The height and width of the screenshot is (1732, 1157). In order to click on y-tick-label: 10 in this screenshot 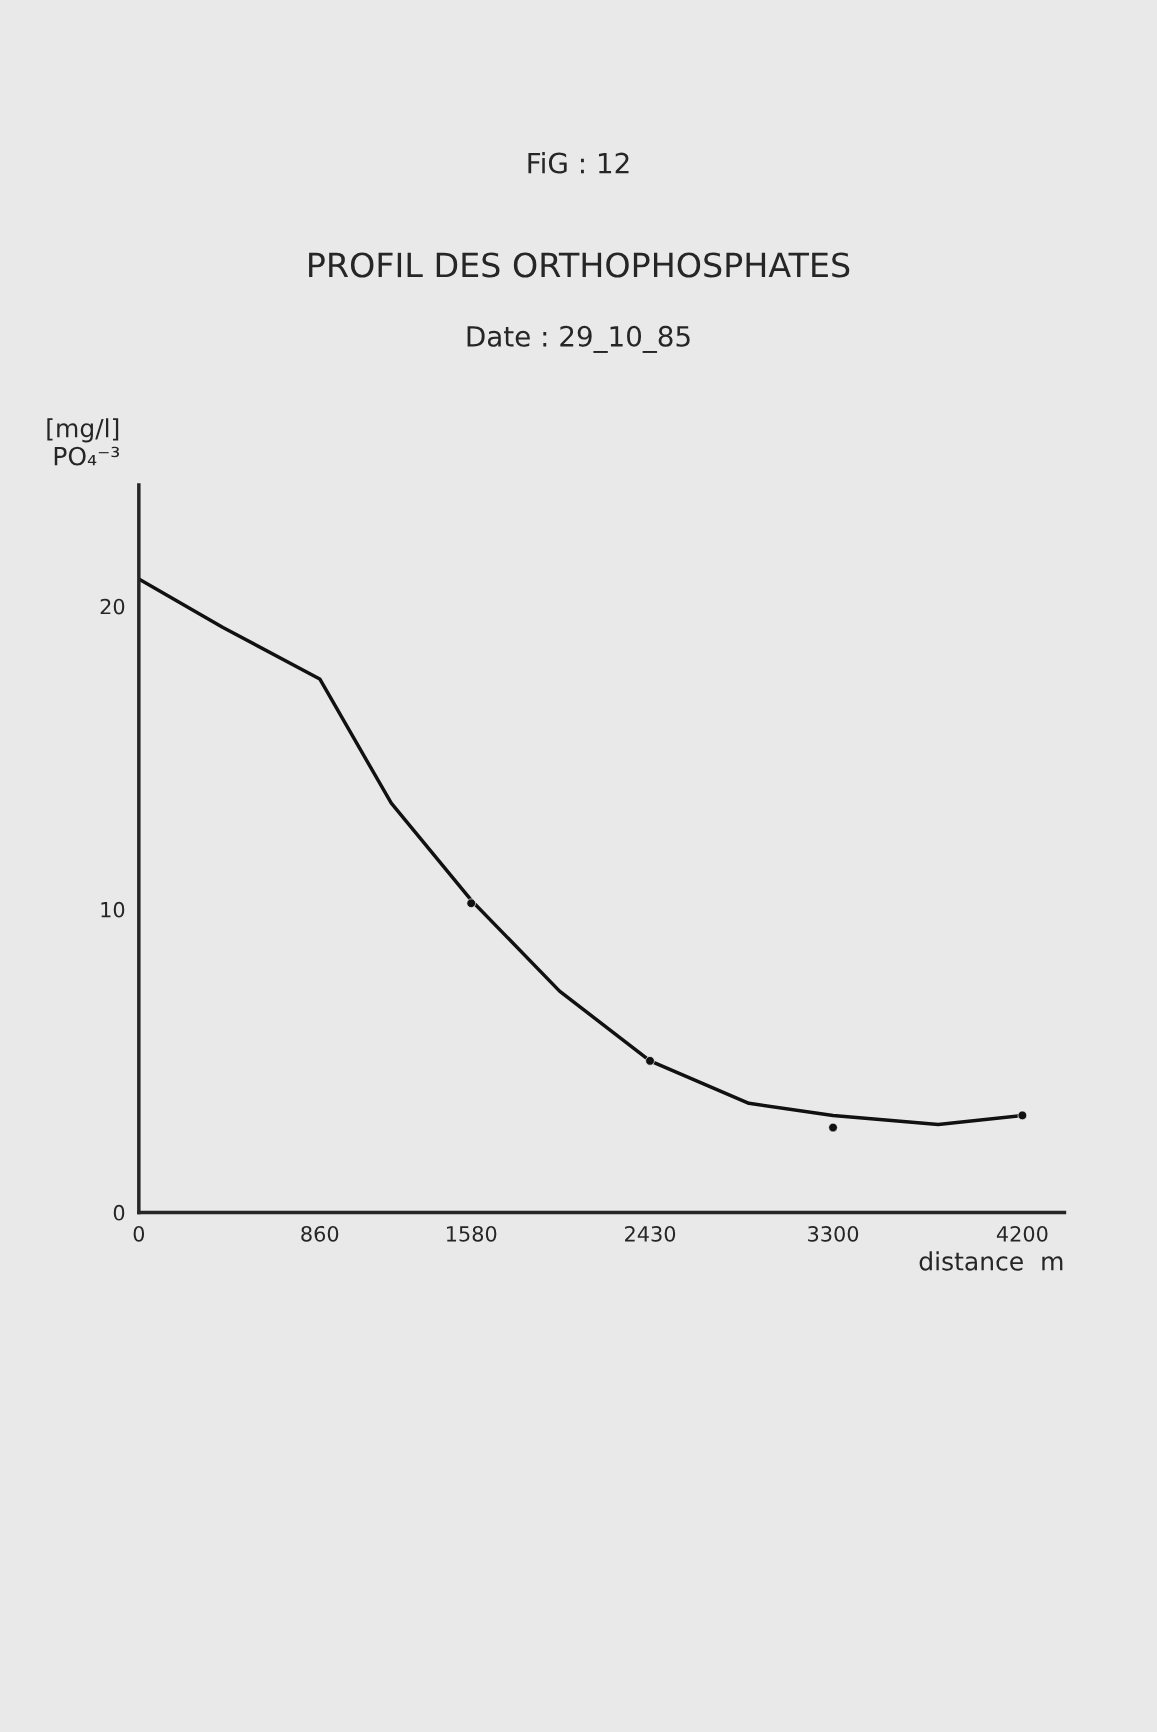, I will do `click(113, 909)`.